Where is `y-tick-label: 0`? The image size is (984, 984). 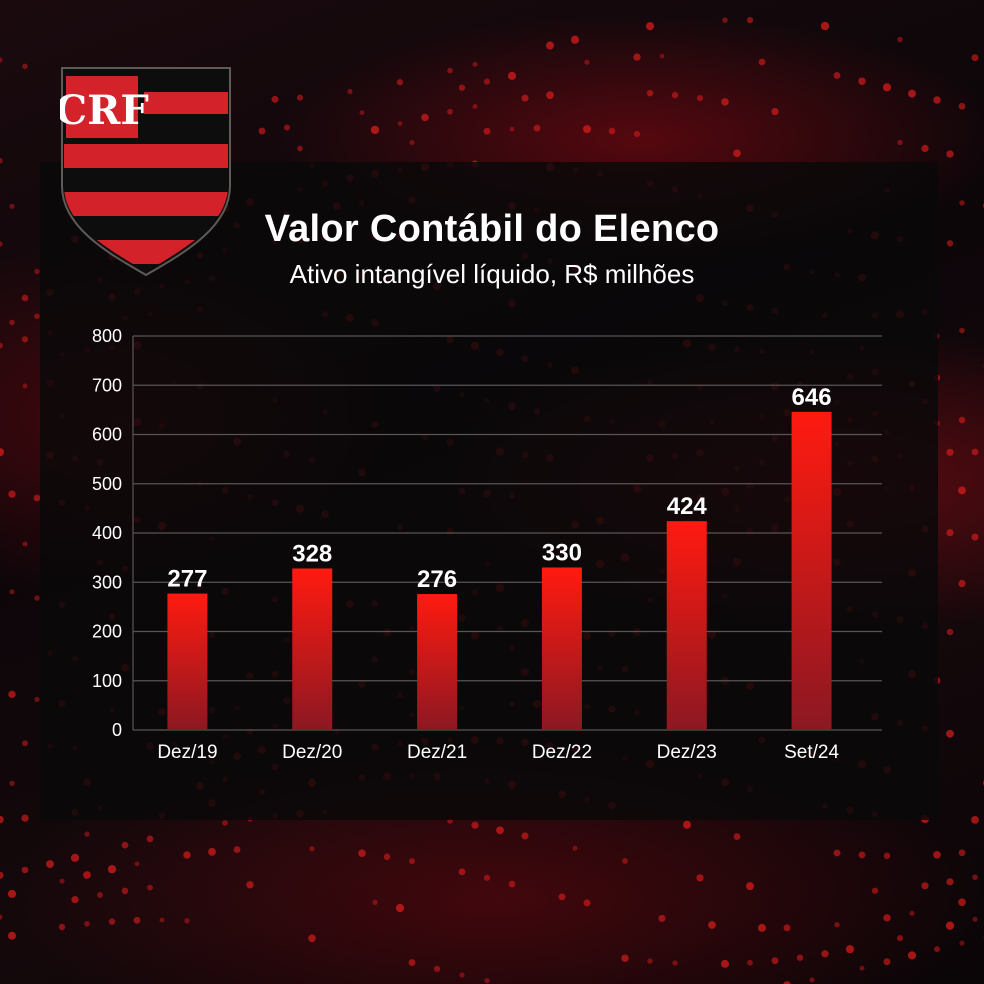
y-tick-label: 0 is located at coordinates (117, 730).